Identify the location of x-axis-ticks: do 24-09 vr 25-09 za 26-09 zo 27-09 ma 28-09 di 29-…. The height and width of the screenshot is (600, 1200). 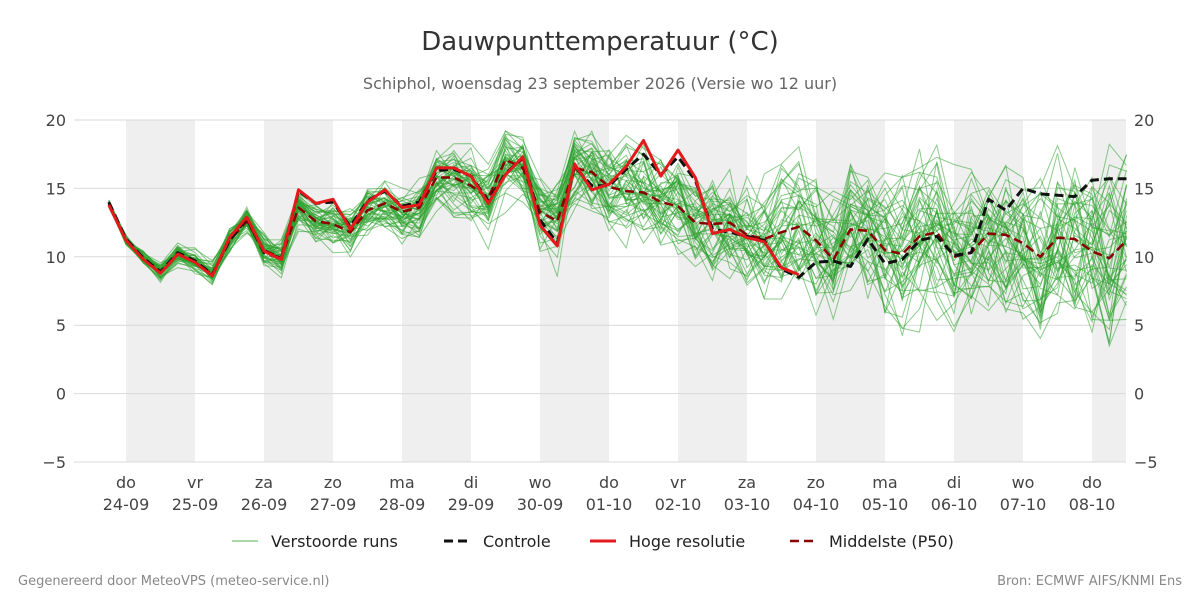
(609, 493).